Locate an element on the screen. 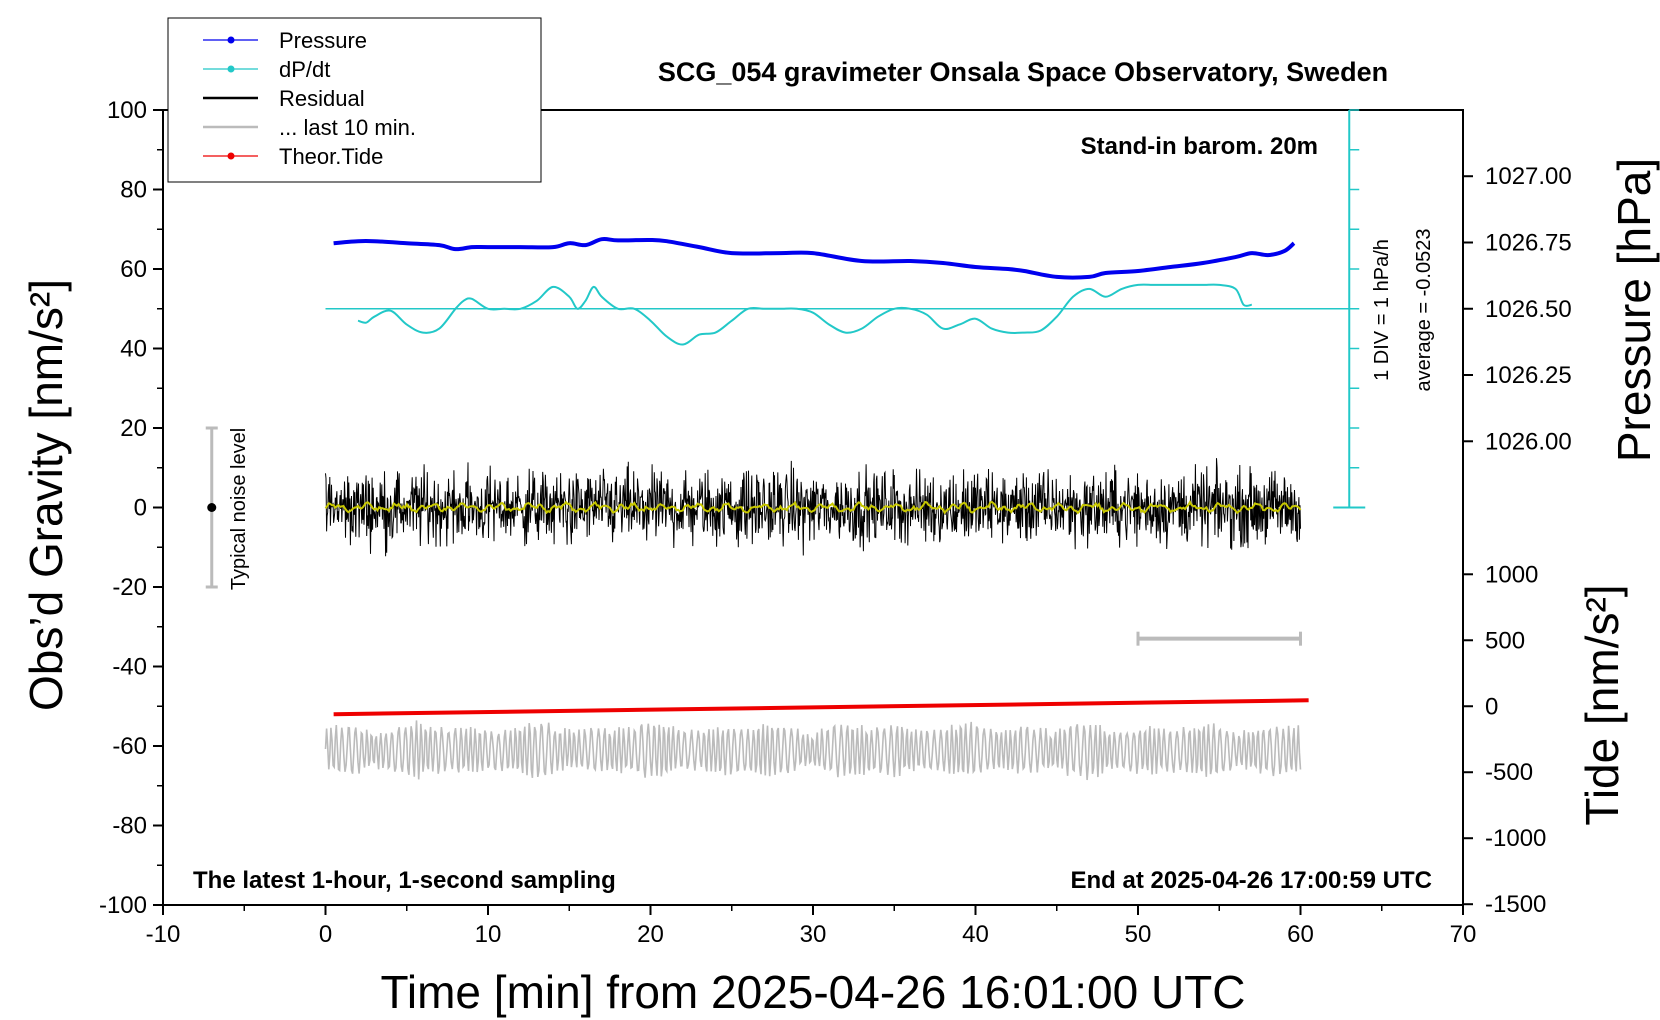  tide-tick-label: -500 is located at coordinates (1509, 772).